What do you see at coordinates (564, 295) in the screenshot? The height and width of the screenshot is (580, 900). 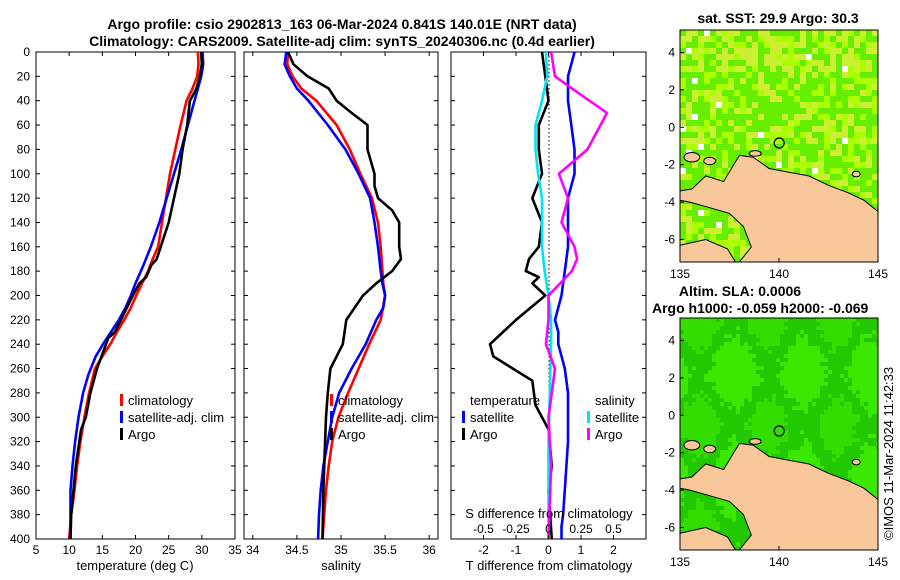 I see `series-line-temperature-satellite` at bounding box center [564, 295].